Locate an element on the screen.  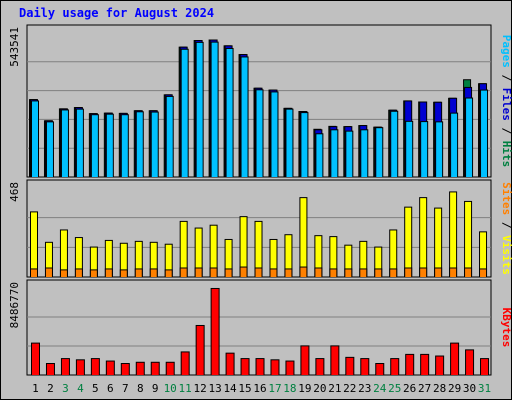
day-label-8: 8 is located at coordinates (140, 388).